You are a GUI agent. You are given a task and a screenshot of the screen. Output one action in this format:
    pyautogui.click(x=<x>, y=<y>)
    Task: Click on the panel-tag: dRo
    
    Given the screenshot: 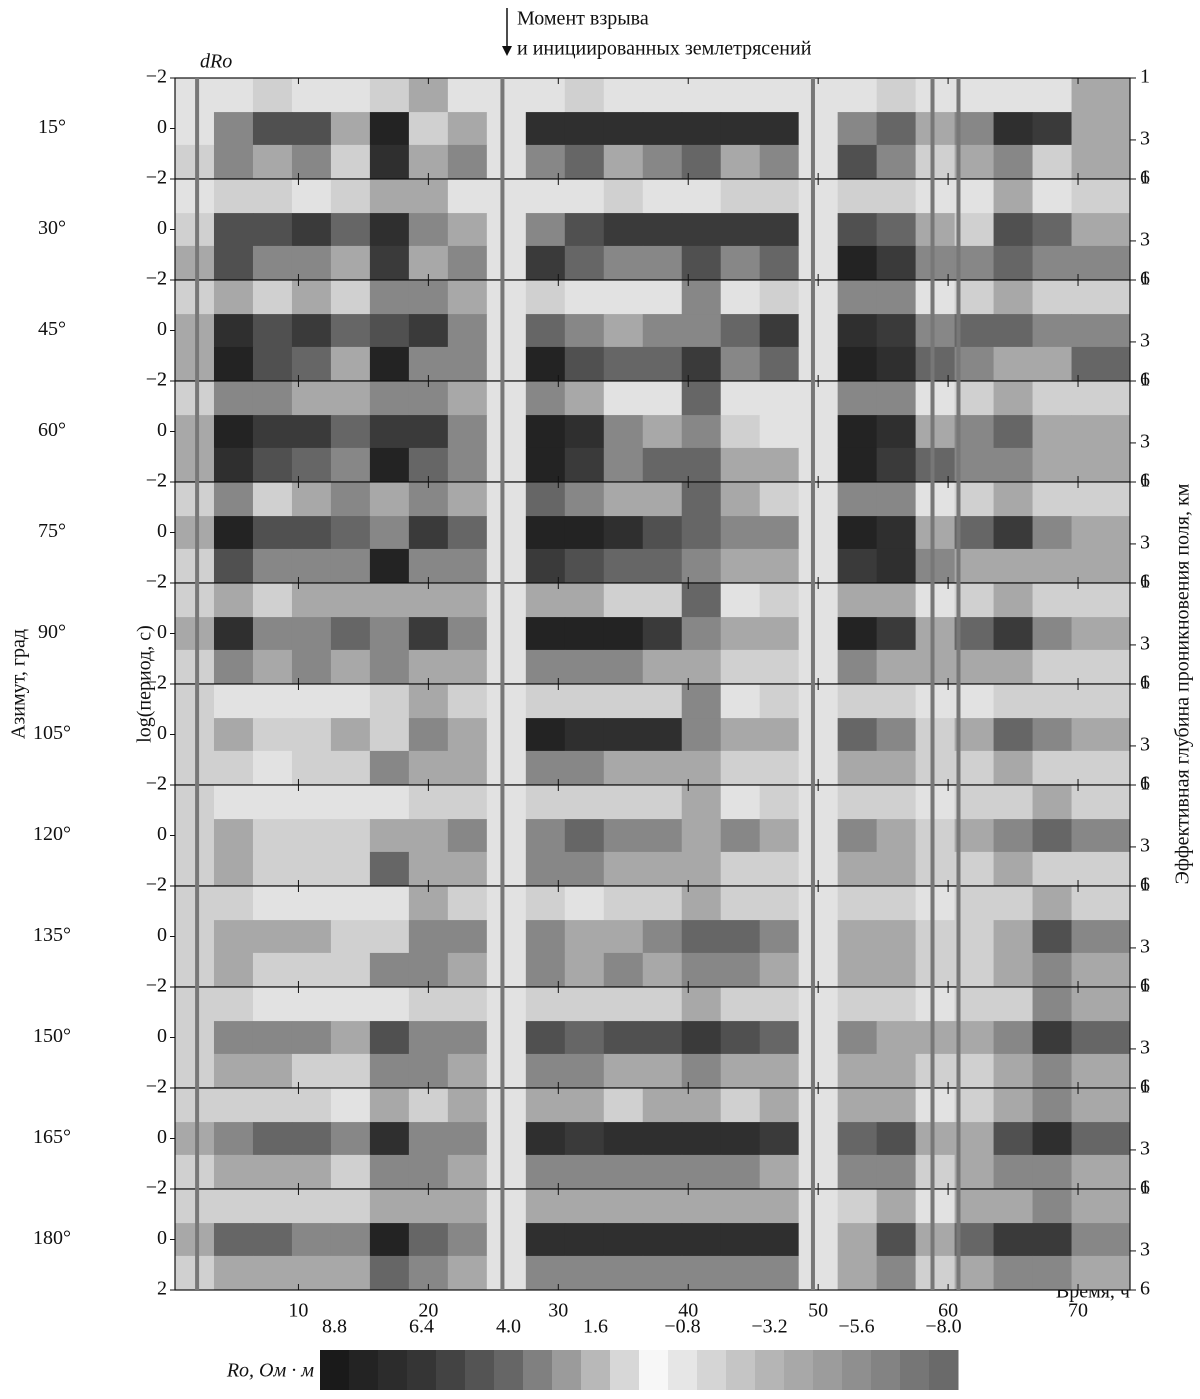 What is the action you would take?
    pyautogui.click(x=216, y=62)
    